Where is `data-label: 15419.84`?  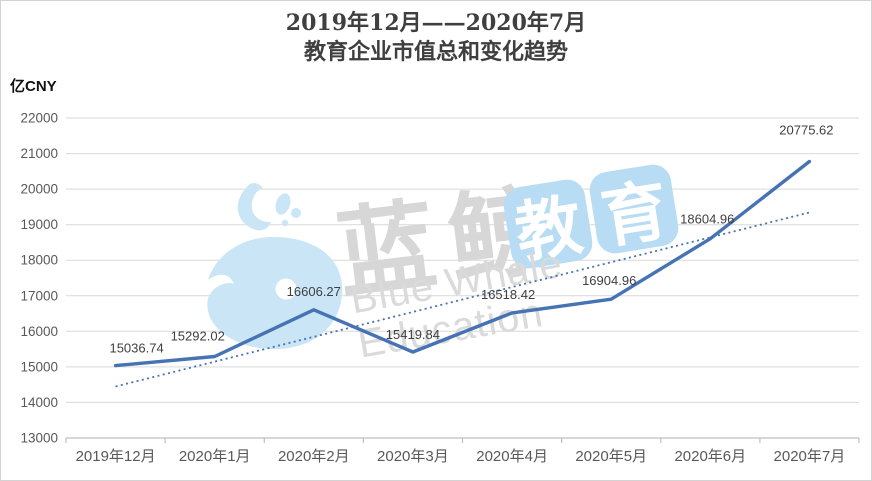
data-label: 15419.84 is located at coordinates (413, 334).